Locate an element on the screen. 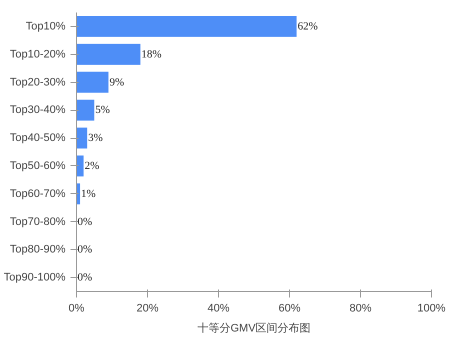  x-tick-label: 80% is located at coordinates (360, 308).